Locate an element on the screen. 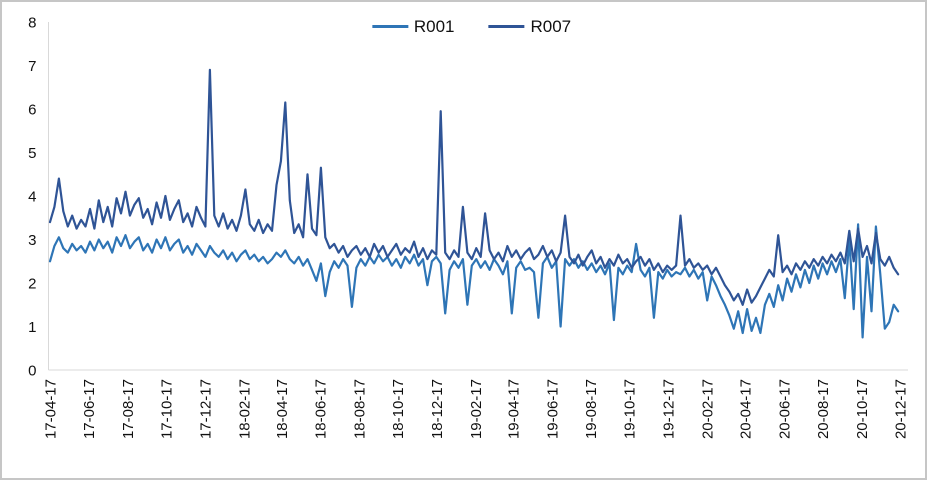 Image resolution: width=927 pixels, height=480 pixels. x-tick-label: 18-06-17 is located at coordinates (321, 409).